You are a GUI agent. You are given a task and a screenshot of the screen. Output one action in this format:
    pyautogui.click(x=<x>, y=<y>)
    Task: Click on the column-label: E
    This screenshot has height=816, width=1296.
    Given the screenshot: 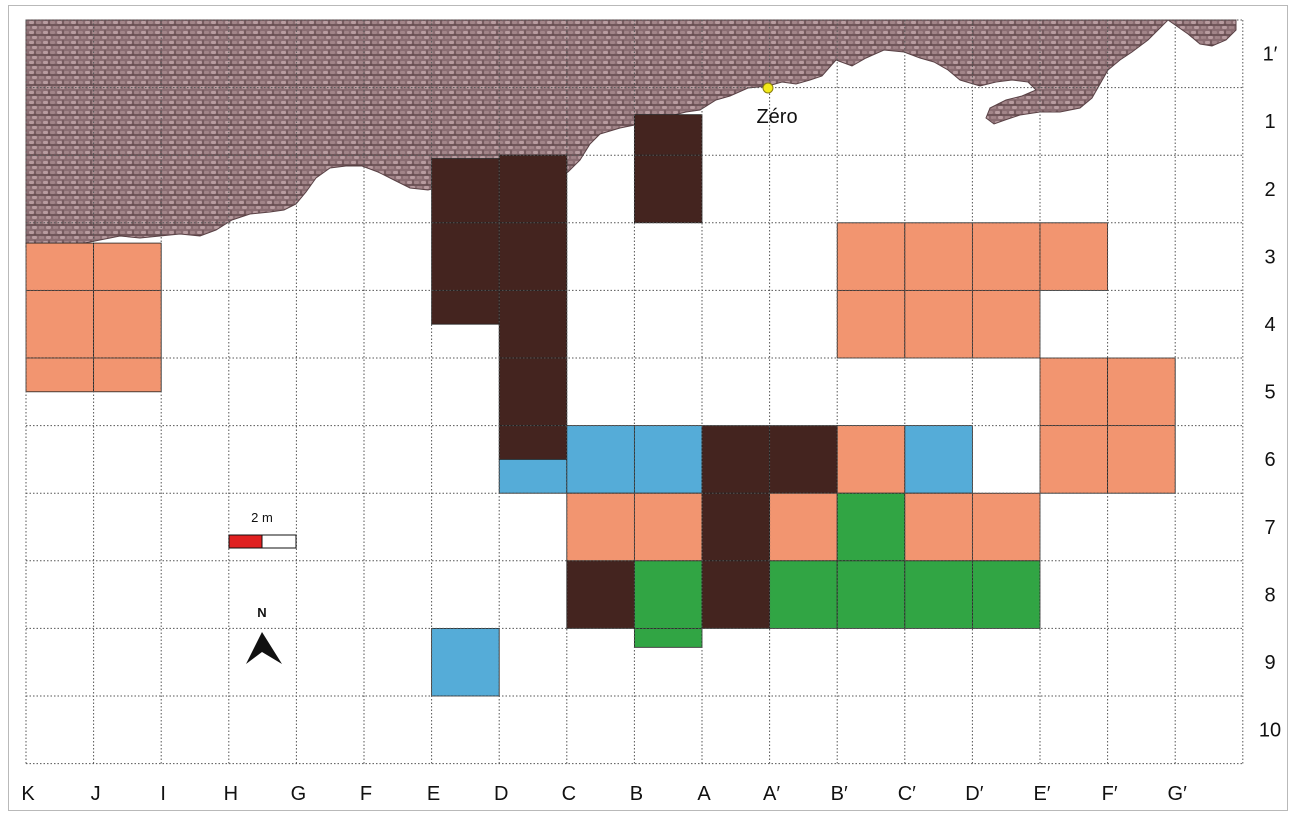 What is the action you would take?
    pyautogui.click(x=433, y=794)
    